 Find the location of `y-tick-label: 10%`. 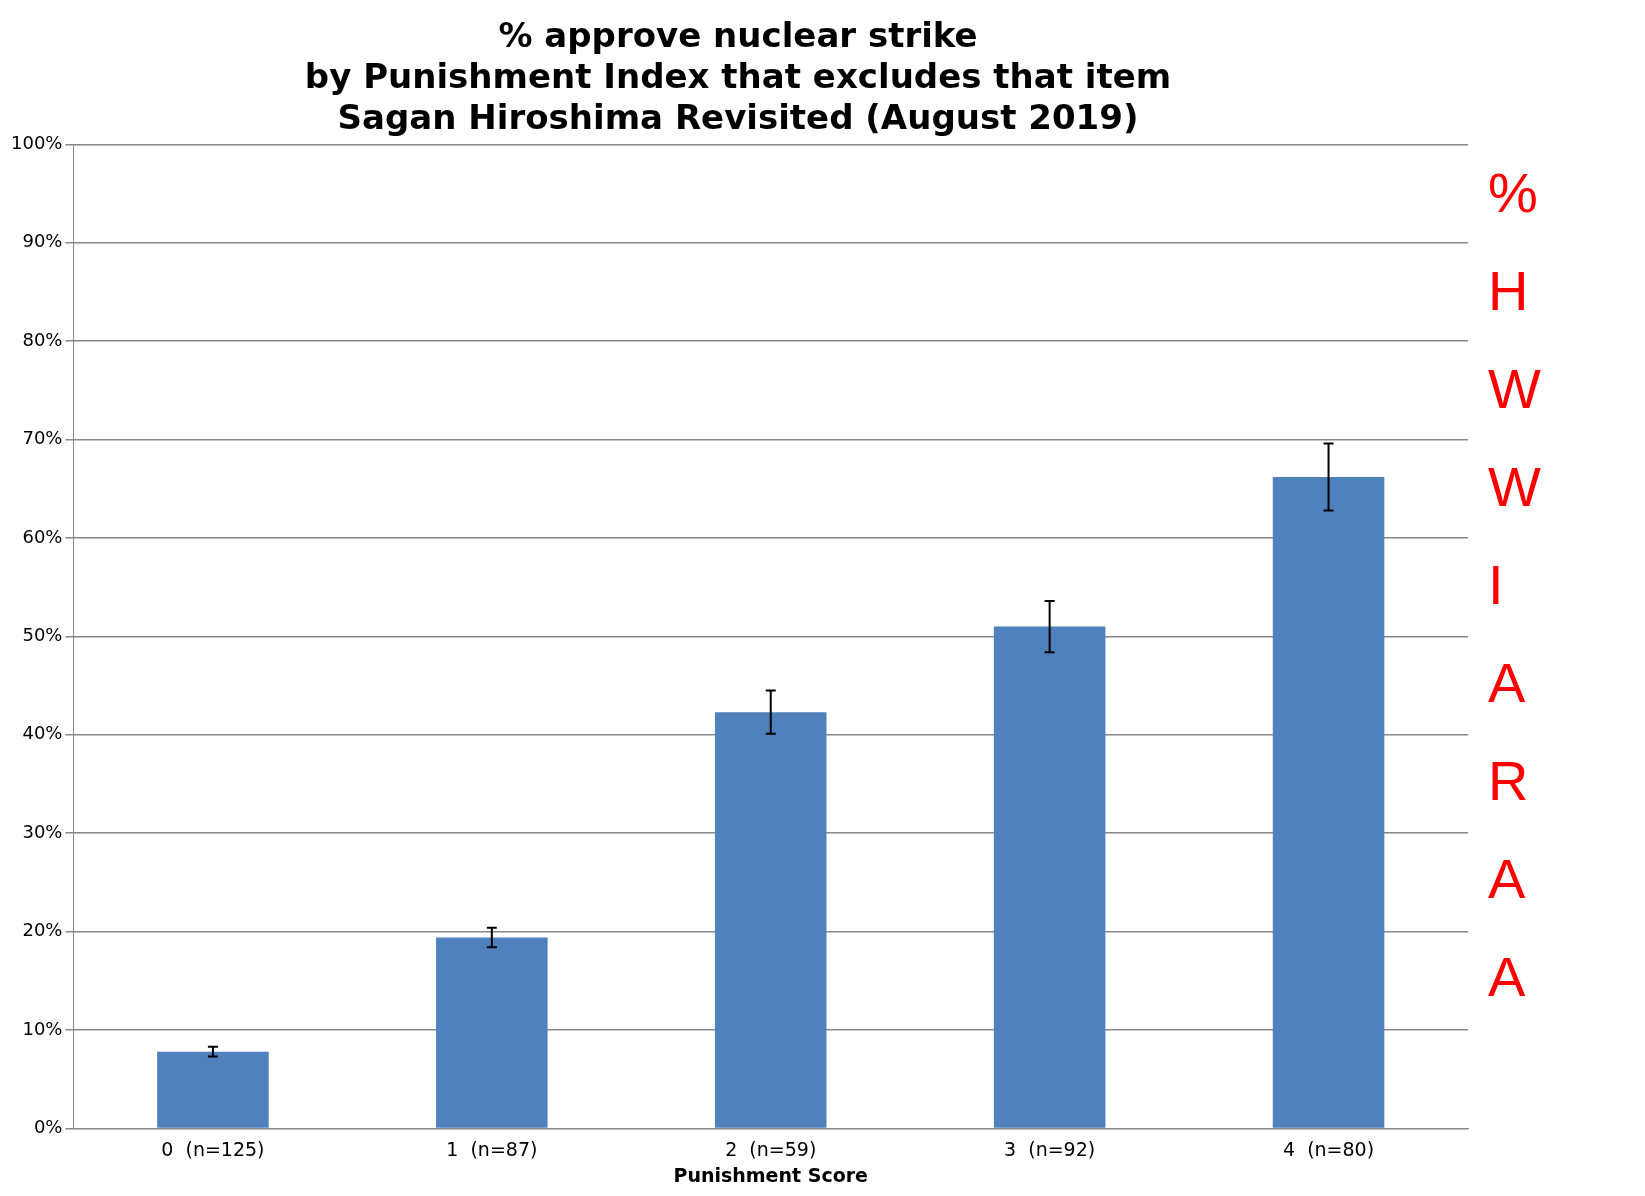

y-tick-label: 10% is located at coordinates (42, 1028).